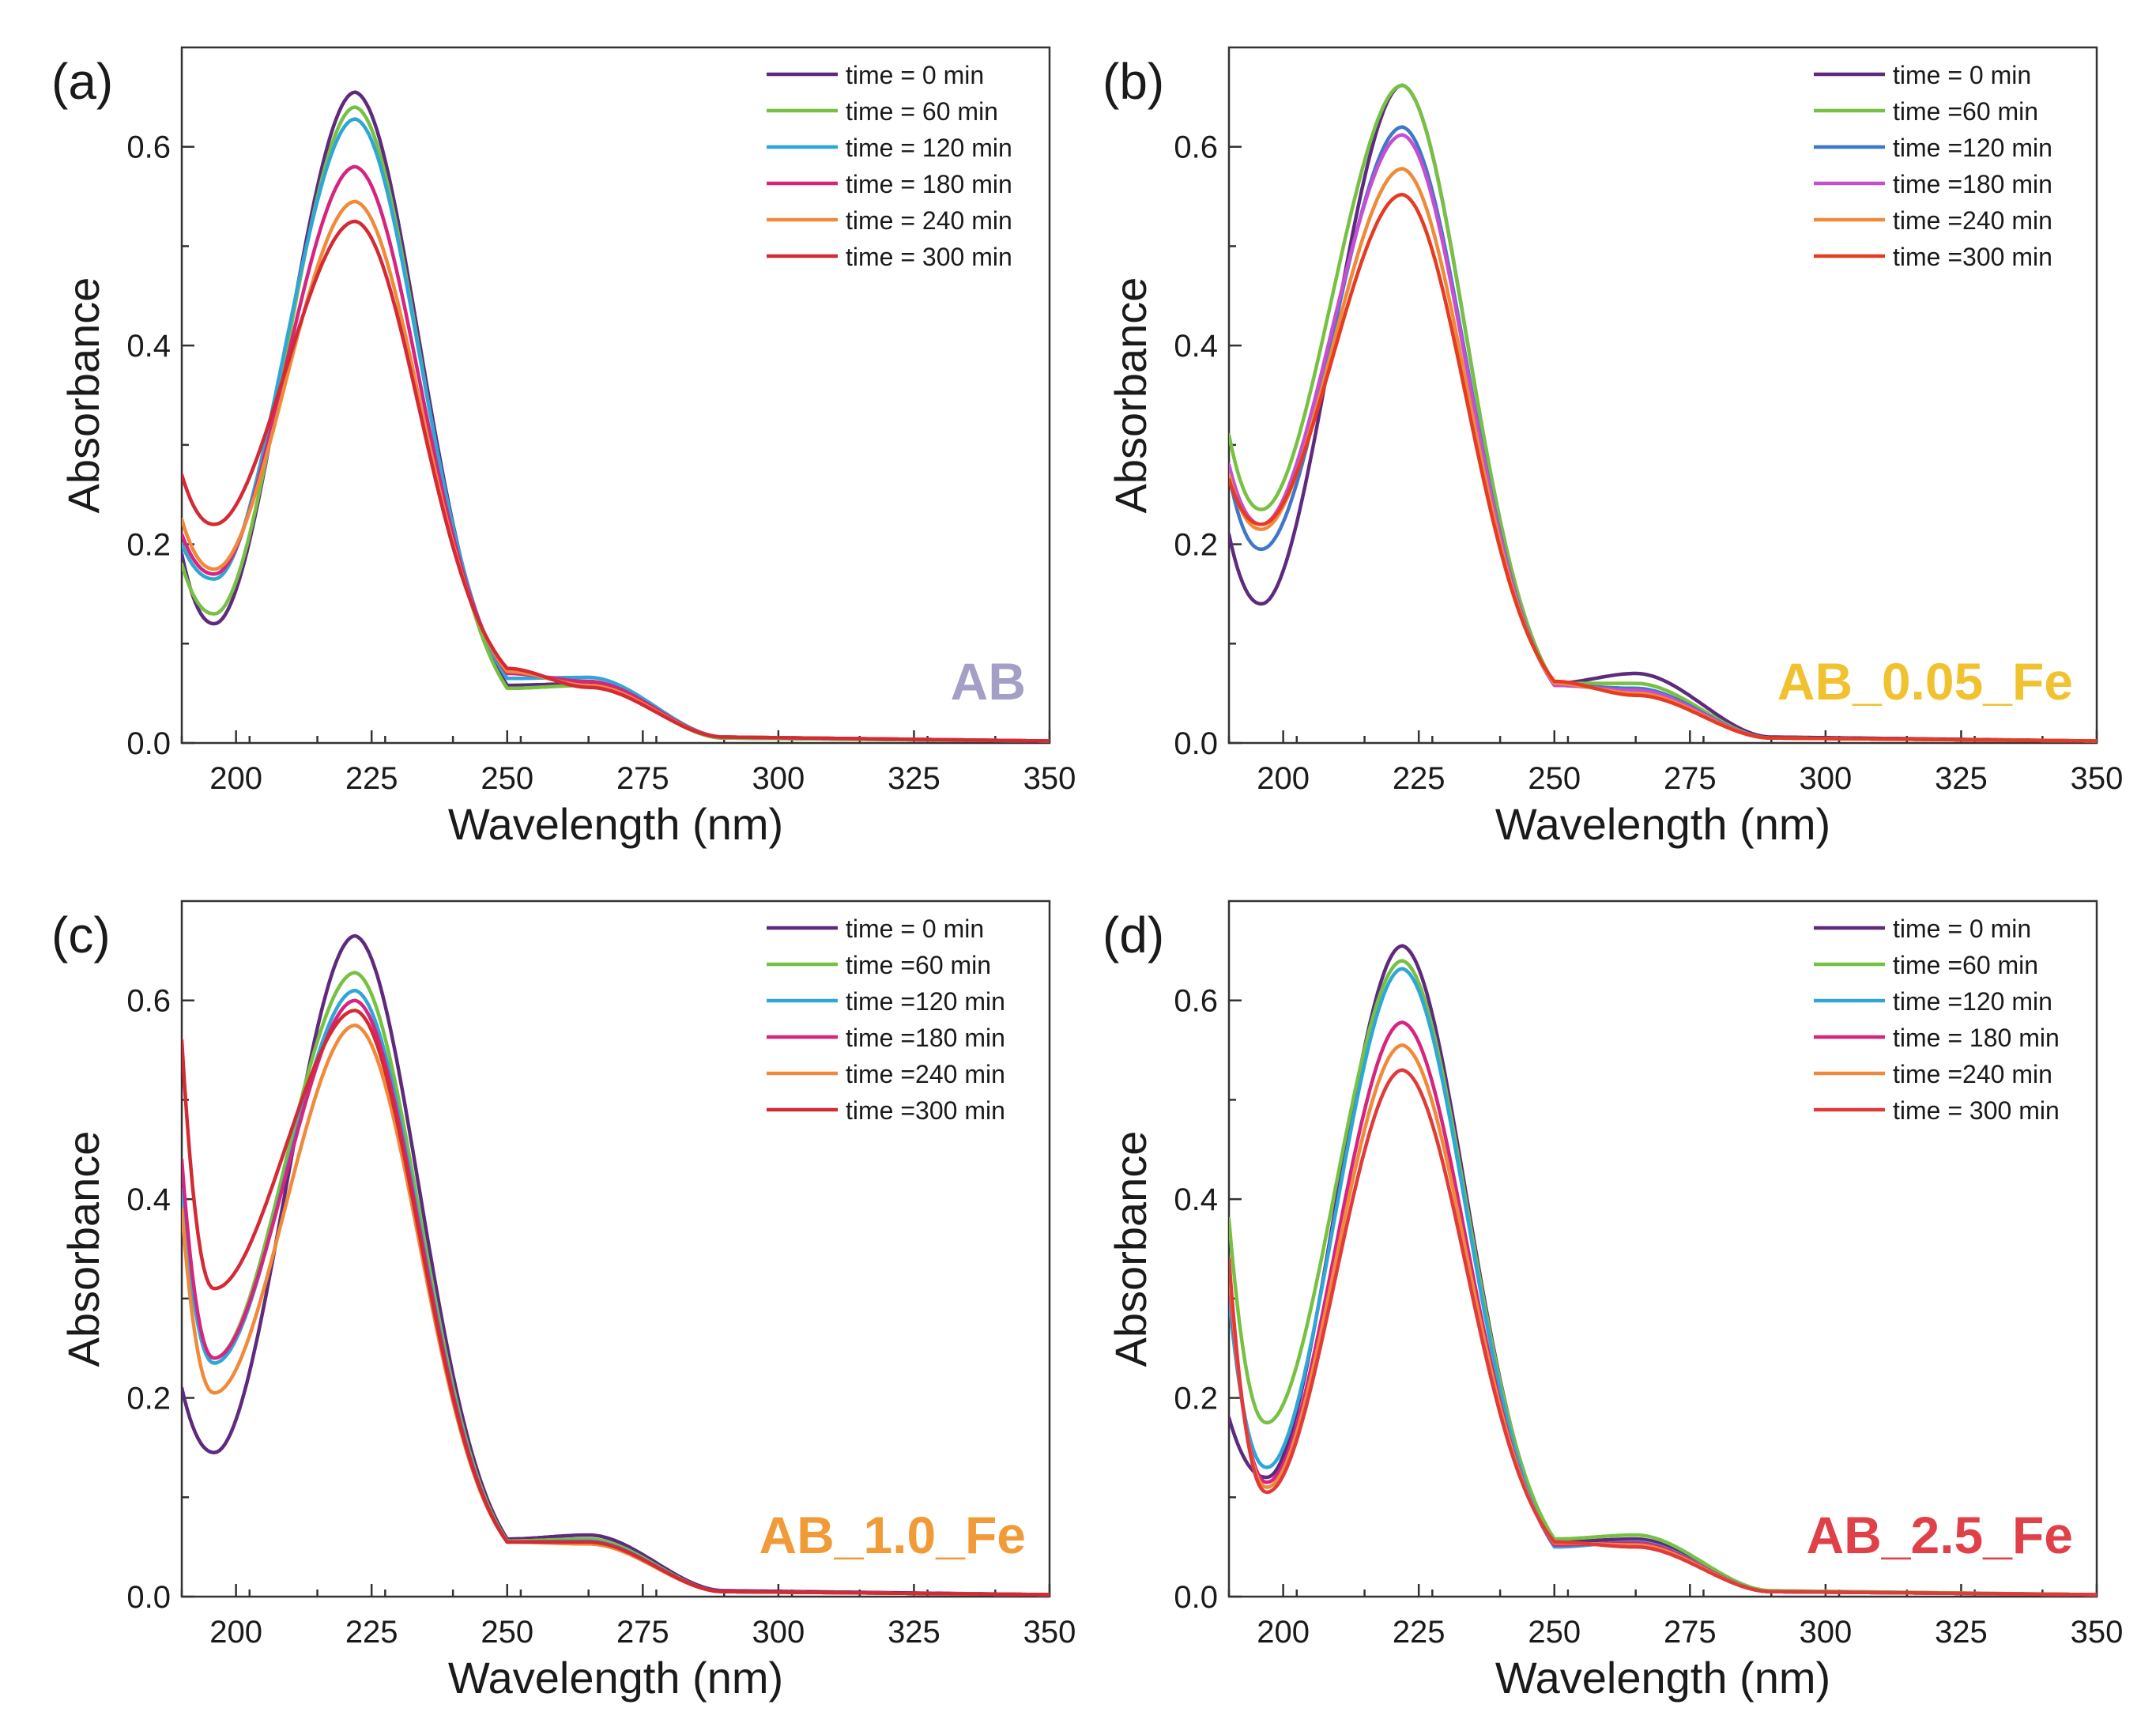 The height and width of the screenshot is (1731, 2156). What do you see at coordinates (893, 1535) in the screenshot?
I see `sample-label: AB_1.0_Fe` at bounding box center [893, 1535].